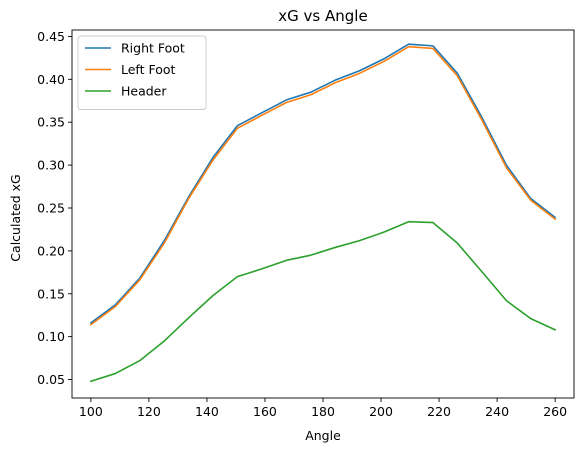 The image size is (576, 457). Describe the element at coordinates (51, 207) in the screenshot. I see `y-tick-label: 0.25` at that location.